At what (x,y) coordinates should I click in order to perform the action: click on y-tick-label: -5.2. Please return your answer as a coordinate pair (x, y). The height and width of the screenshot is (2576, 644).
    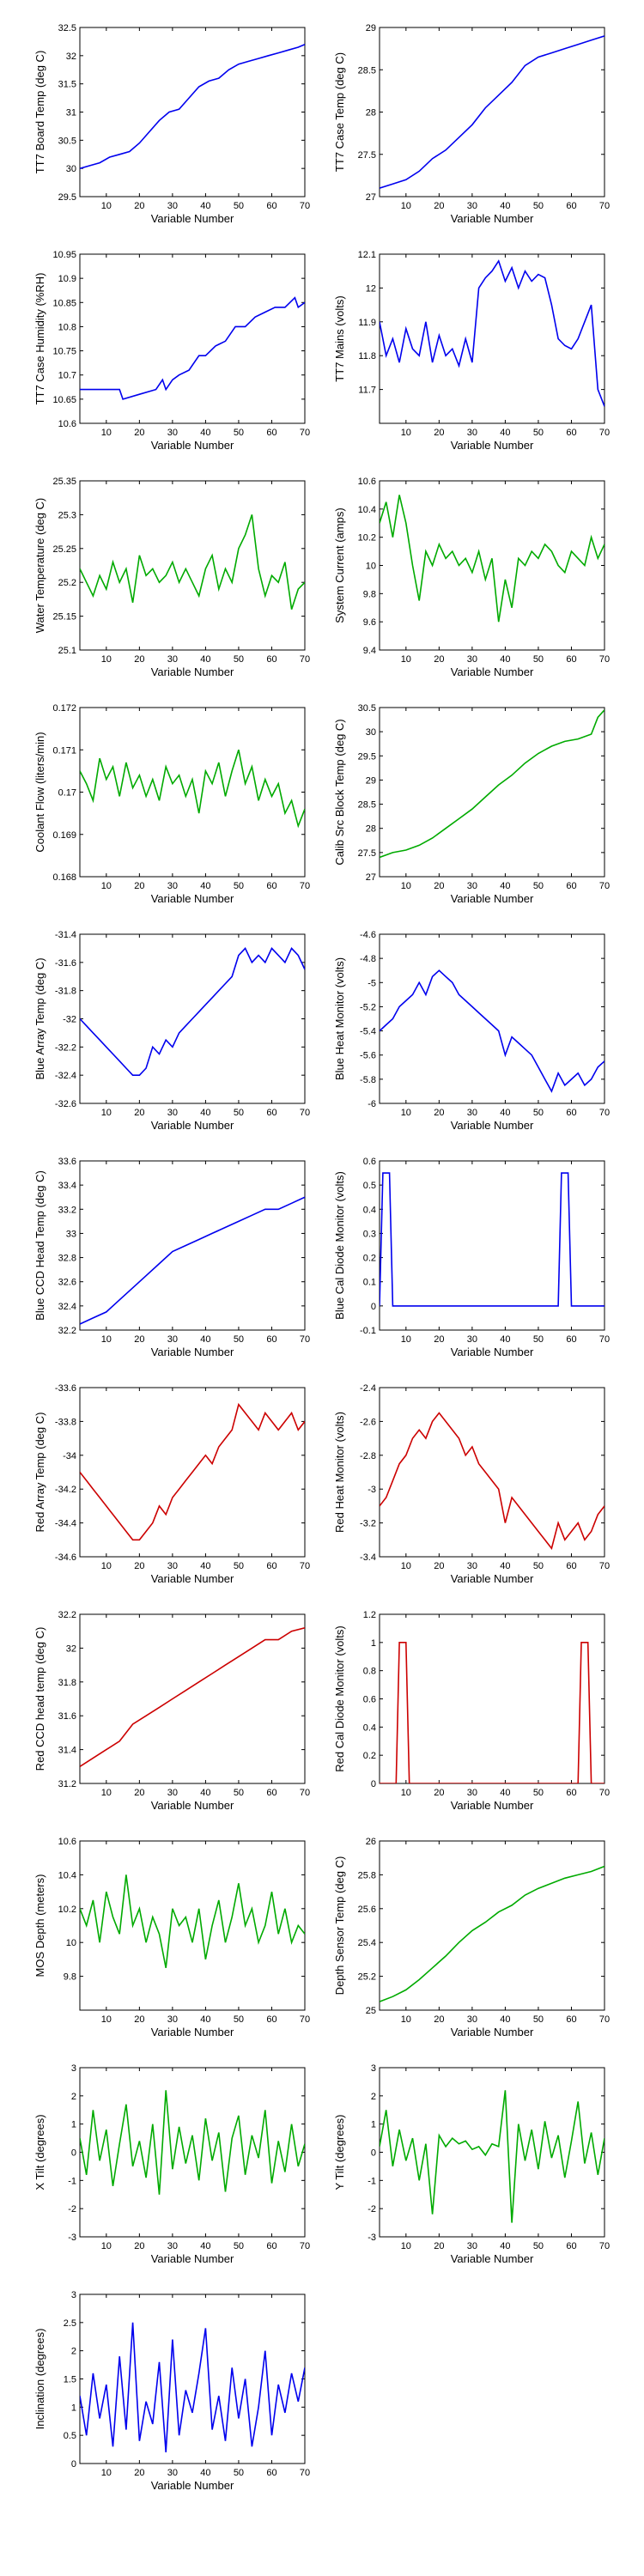
    Looking at the image, I should click on (368, 1007).